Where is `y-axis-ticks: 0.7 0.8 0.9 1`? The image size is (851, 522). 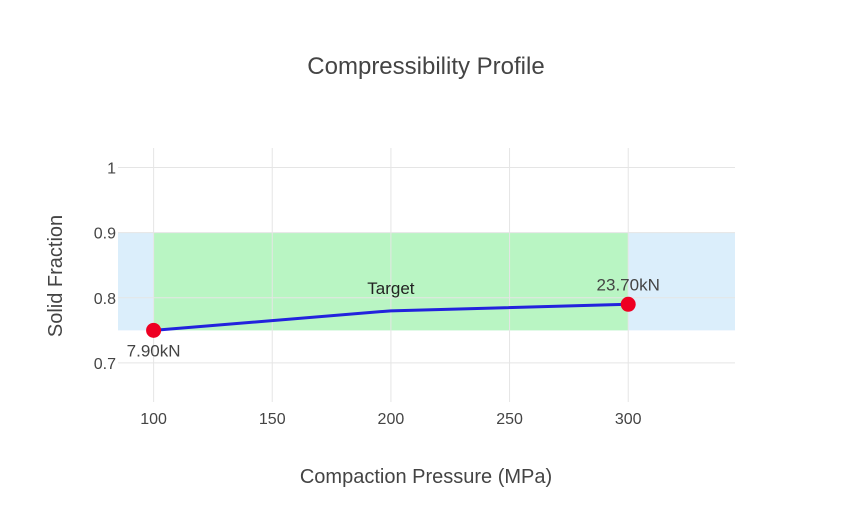 y-axis-ticks: 0.7 0.8 0.9 1 is located at coordinates (105, 267).